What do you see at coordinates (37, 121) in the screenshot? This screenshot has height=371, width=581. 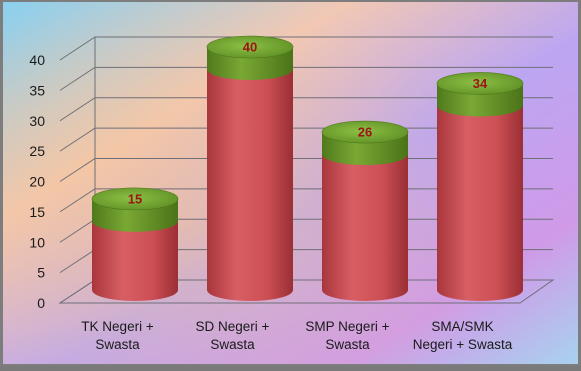 I see `y-tick-label: 30` at bounding box center [37, 121].